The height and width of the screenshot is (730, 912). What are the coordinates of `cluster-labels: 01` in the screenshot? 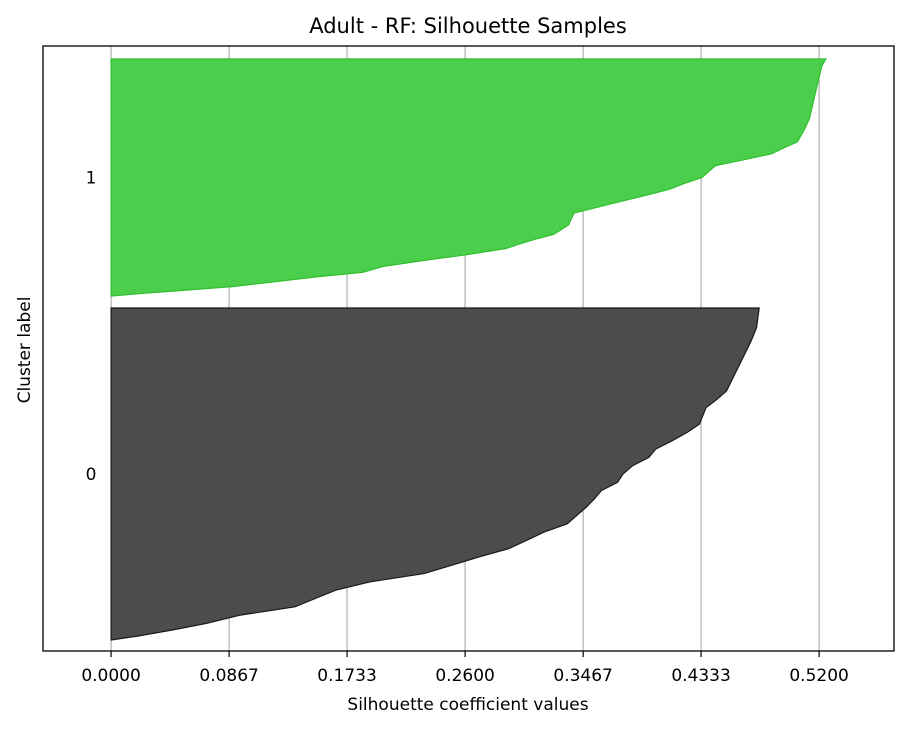 It's located at (91, 327).